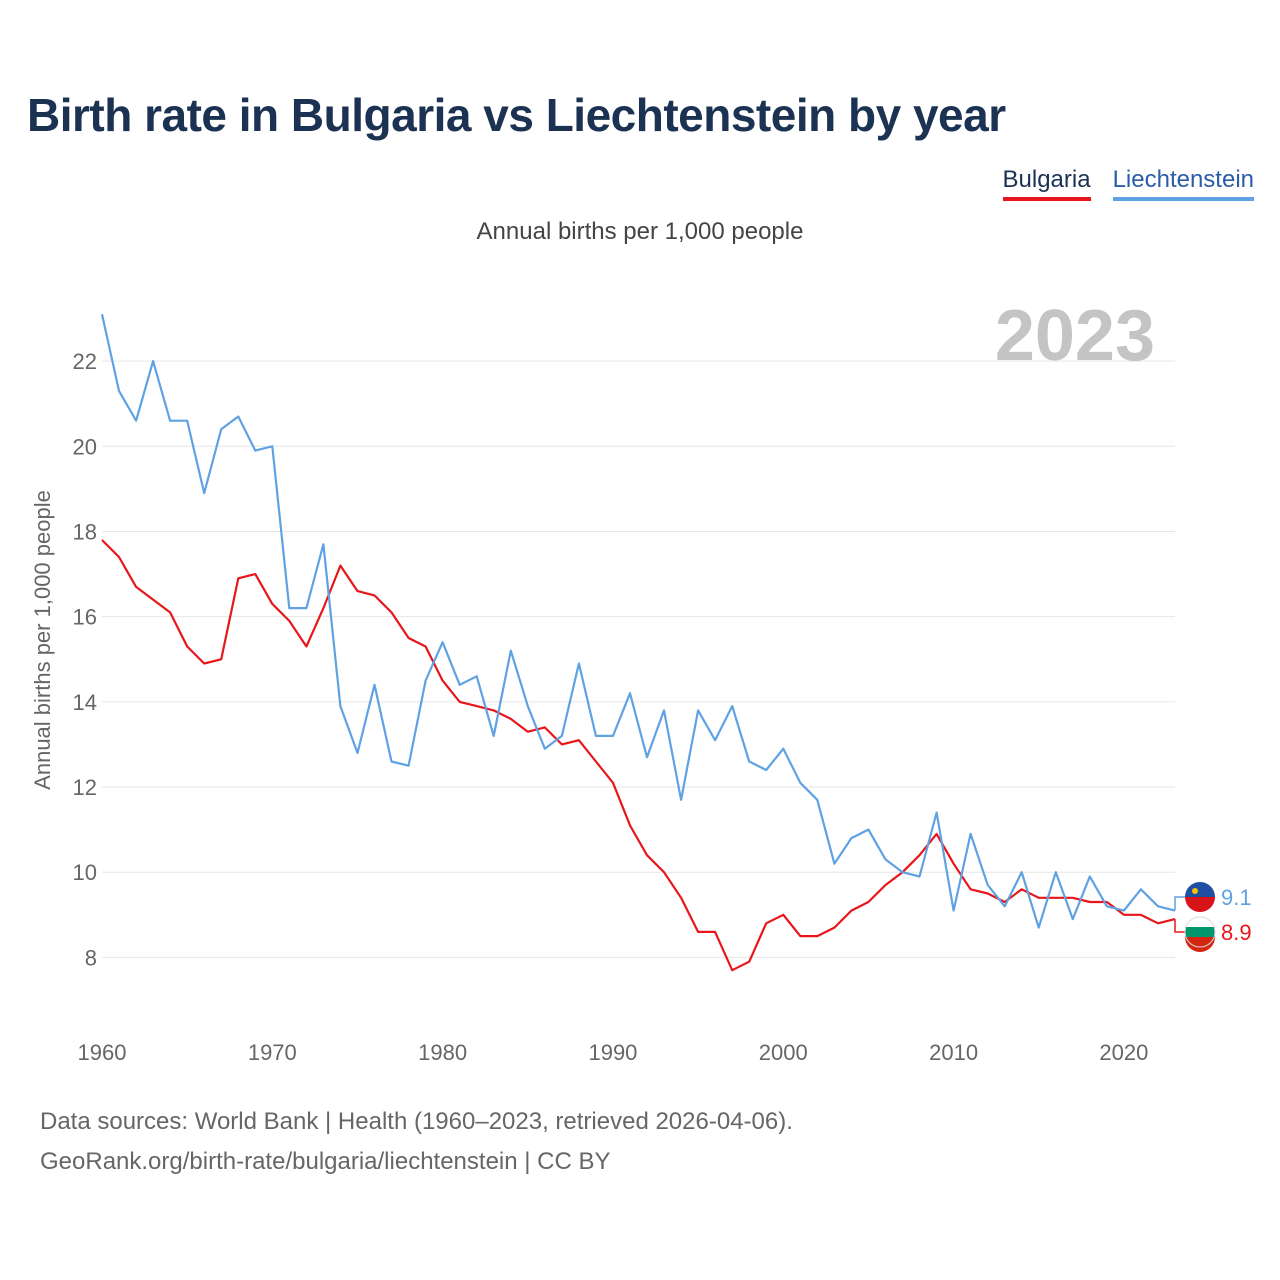 Image resolution: width=1280 pixels, height=1280 pixels. I want to click on connector-liechtenstein, so click(1179, 903).